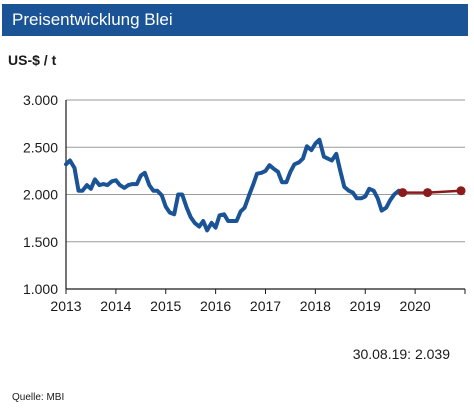 The height and width of the screenshot is (410, 474). I want to click on x-tick-label: 2017, so click(265, 306).